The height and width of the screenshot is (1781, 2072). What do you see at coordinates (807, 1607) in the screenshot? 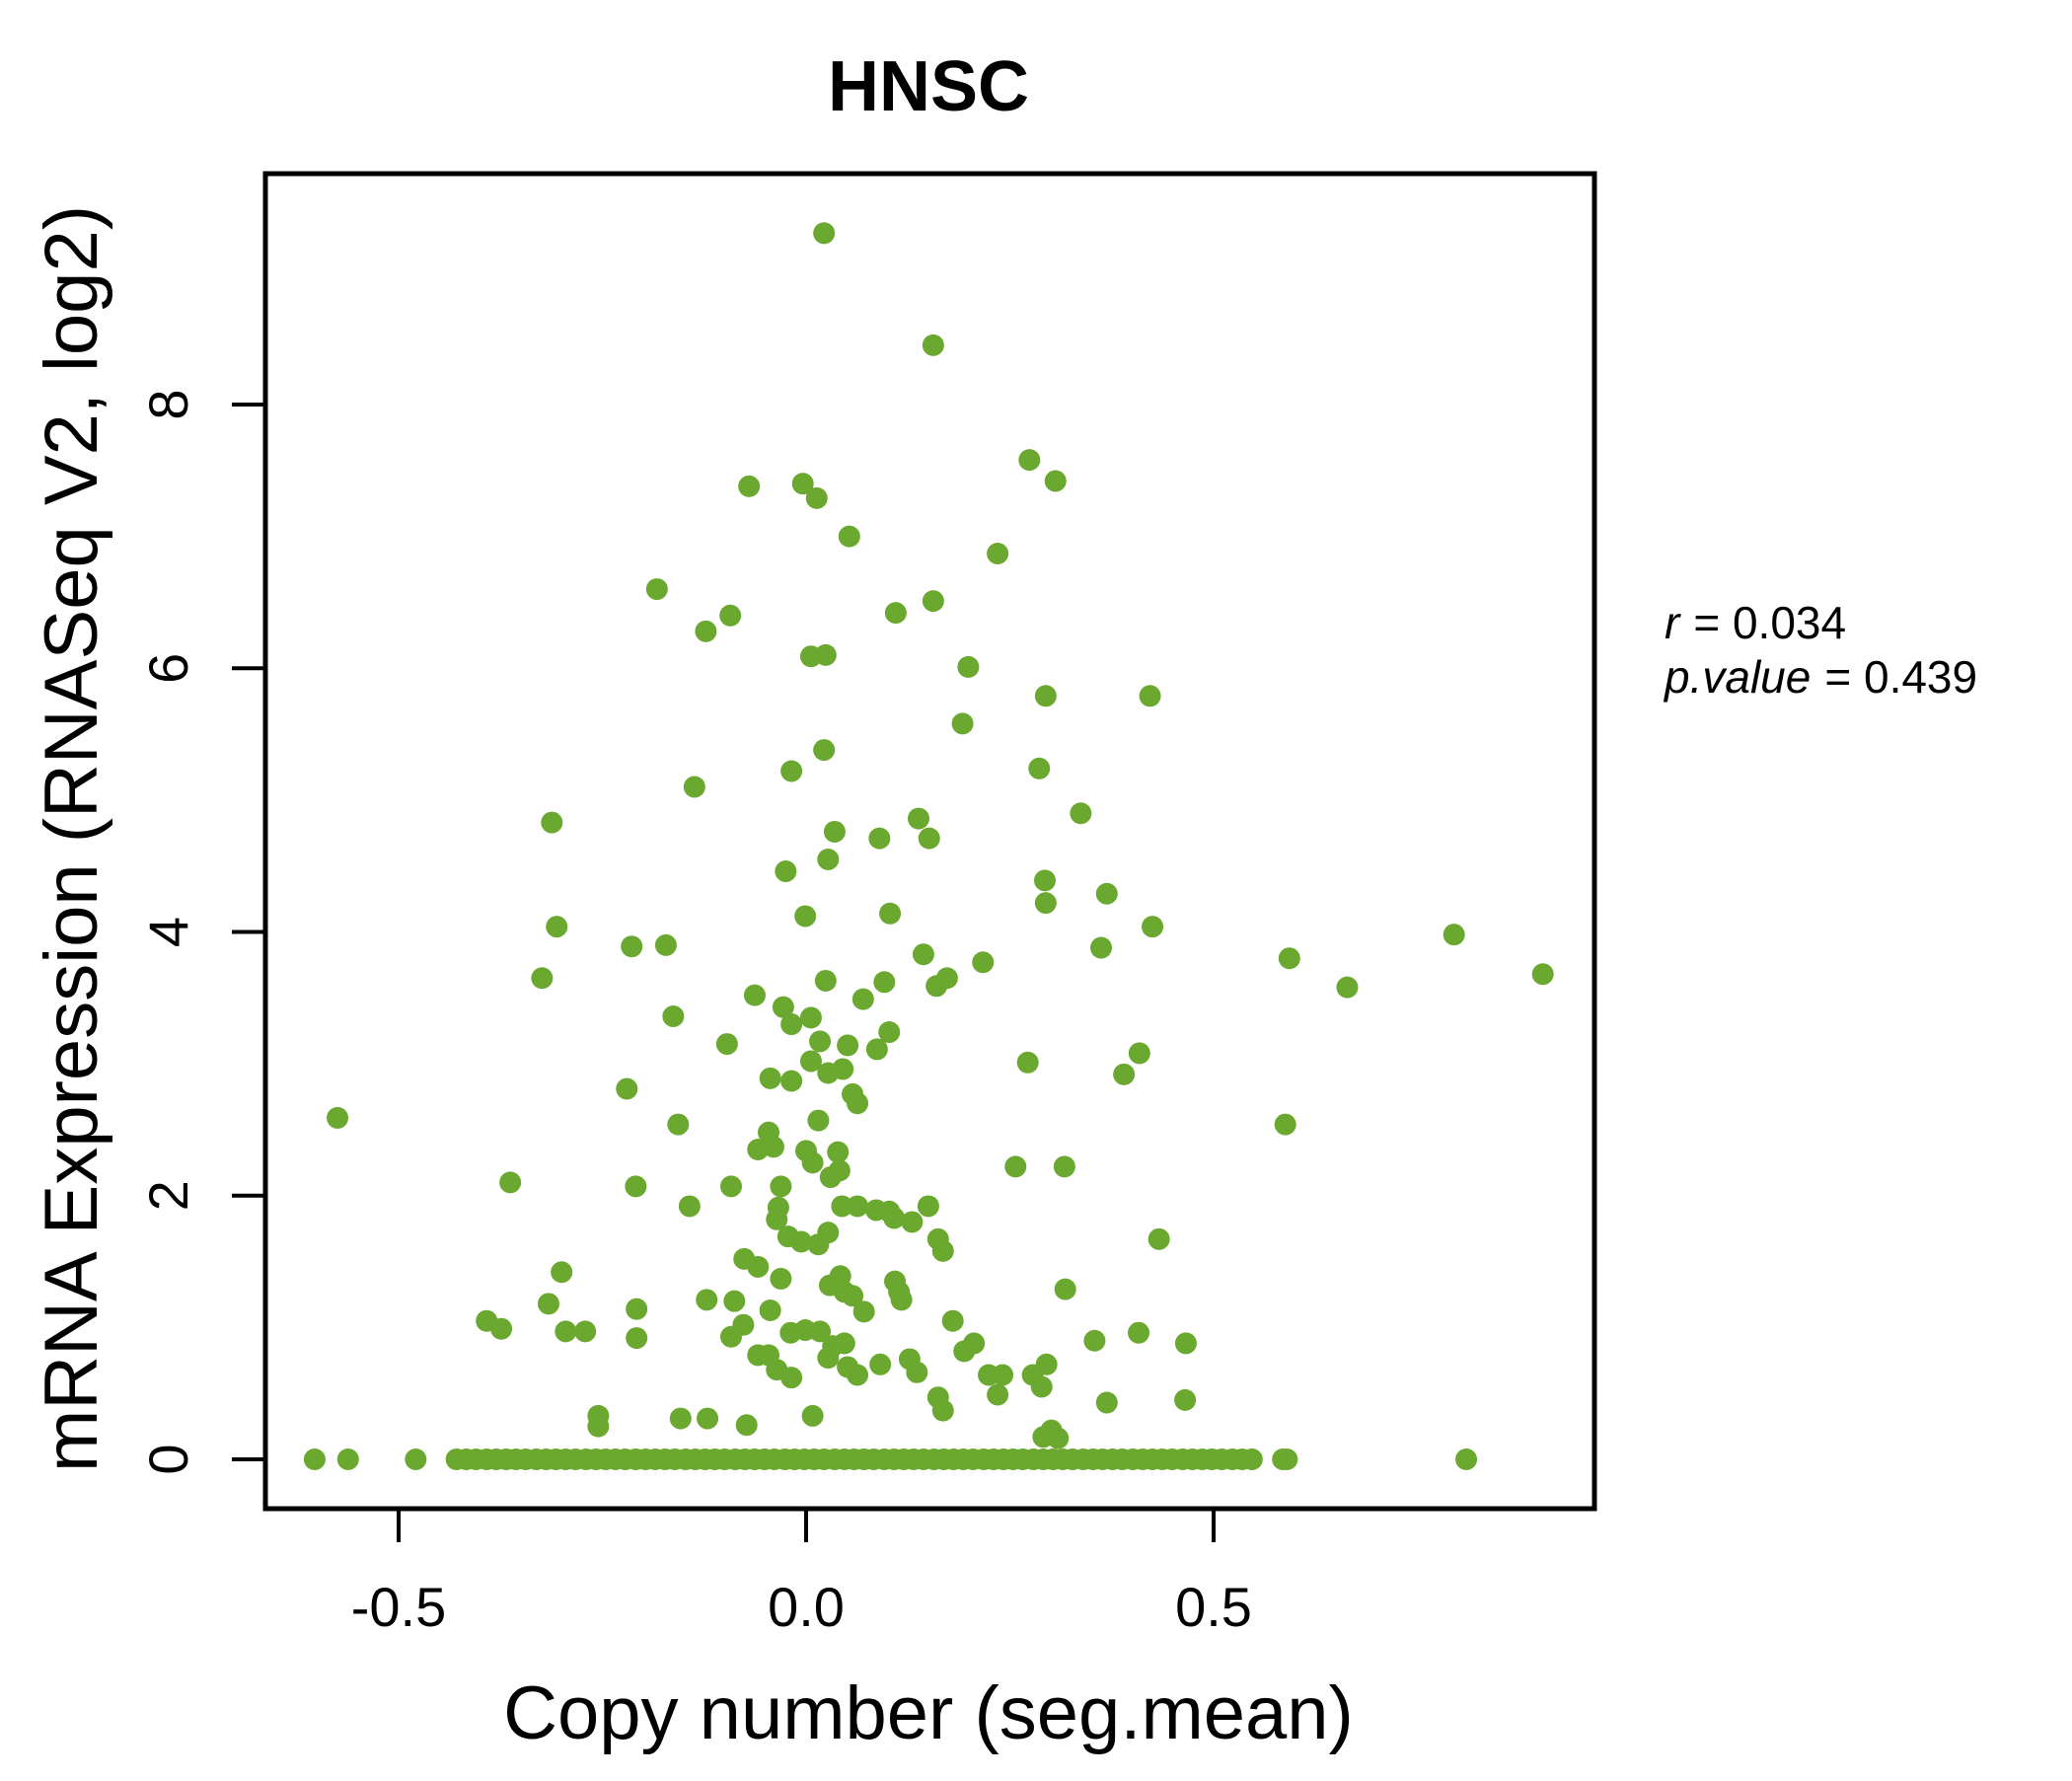
I see `x-tick-label: 0.0` at bounding box center [807, 1607].